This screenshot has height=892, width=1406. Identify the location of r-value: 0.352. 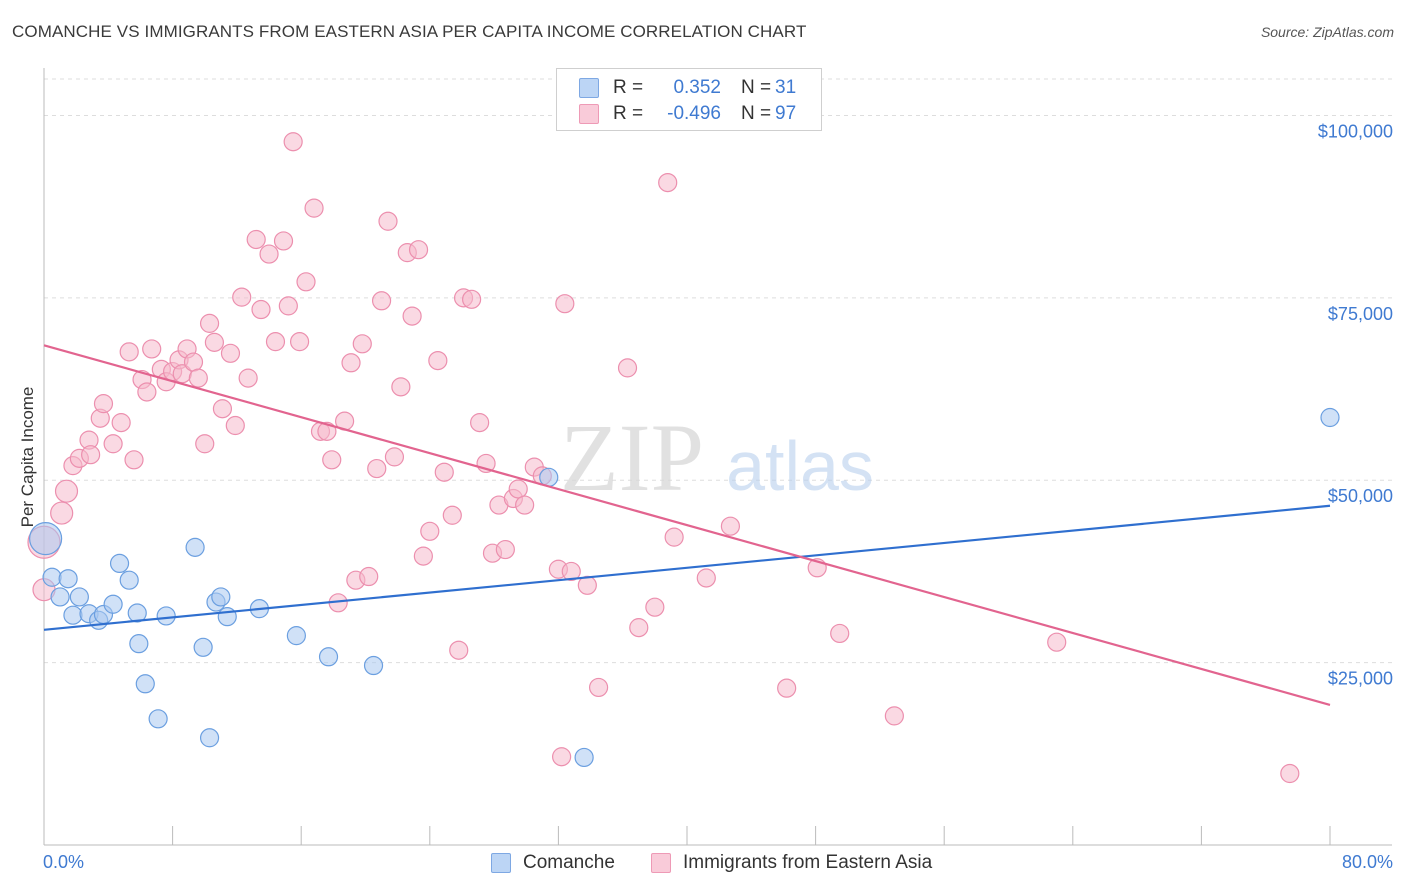
(697, 87).